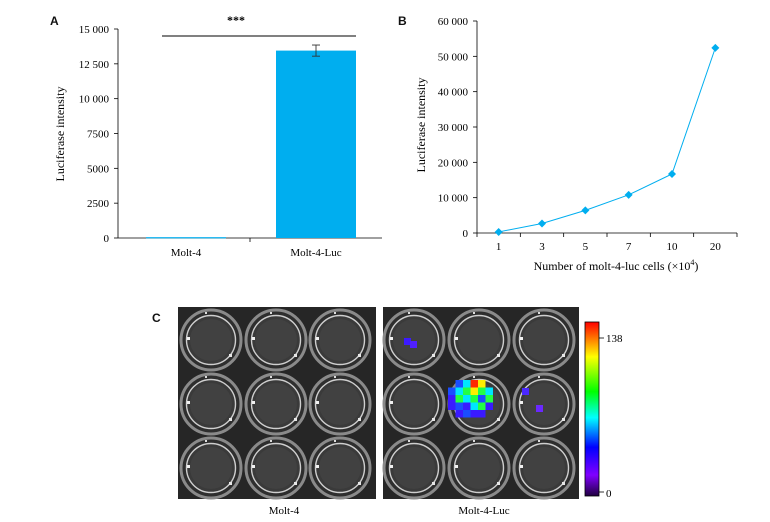  What do you see at coordinates (612, 266) in the screenshot?
I see `chart-b-xlabel-main: Number of molt-4-luc cells (×10` at bounding box center [612, 266].